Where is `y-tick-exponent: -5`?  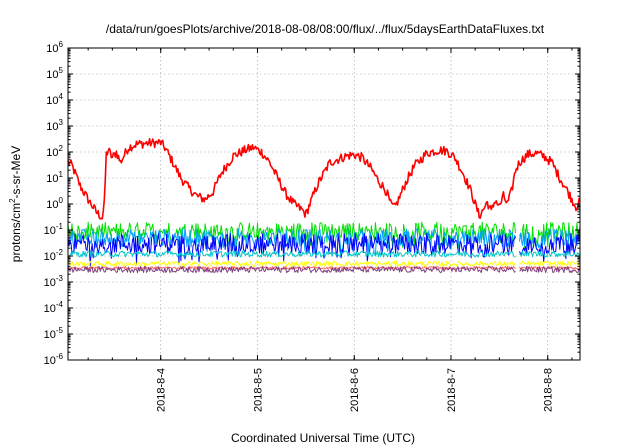
y-tick-exponent: -5 is located at coordinates (60, 330).